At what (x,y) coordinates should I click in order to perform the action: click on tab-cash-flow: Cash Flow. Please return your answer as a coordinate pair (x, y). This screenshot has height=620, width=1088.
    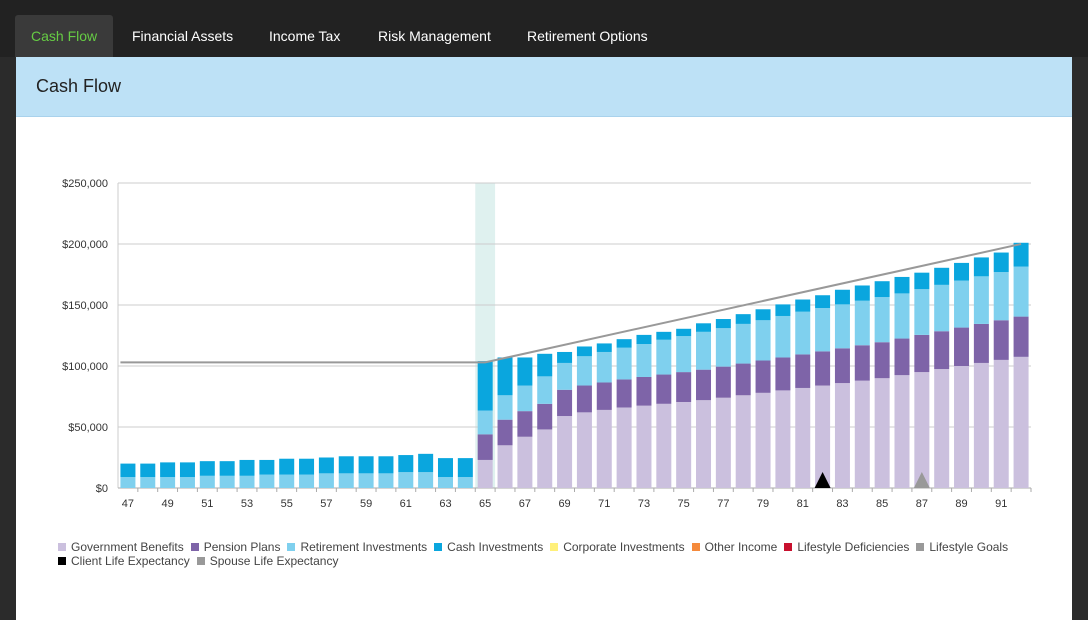
    Looking at the image, I should click on (64, 36).